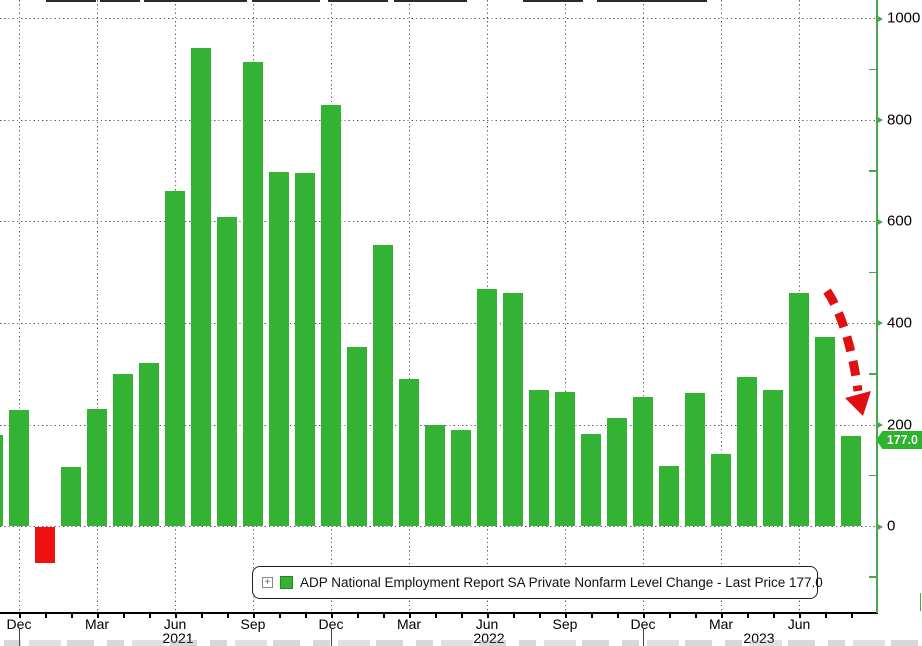 The image size is (922, 646). Describe the element at coordinates (439, 613) in the screenshot. I see `x-axis-line` at that location.